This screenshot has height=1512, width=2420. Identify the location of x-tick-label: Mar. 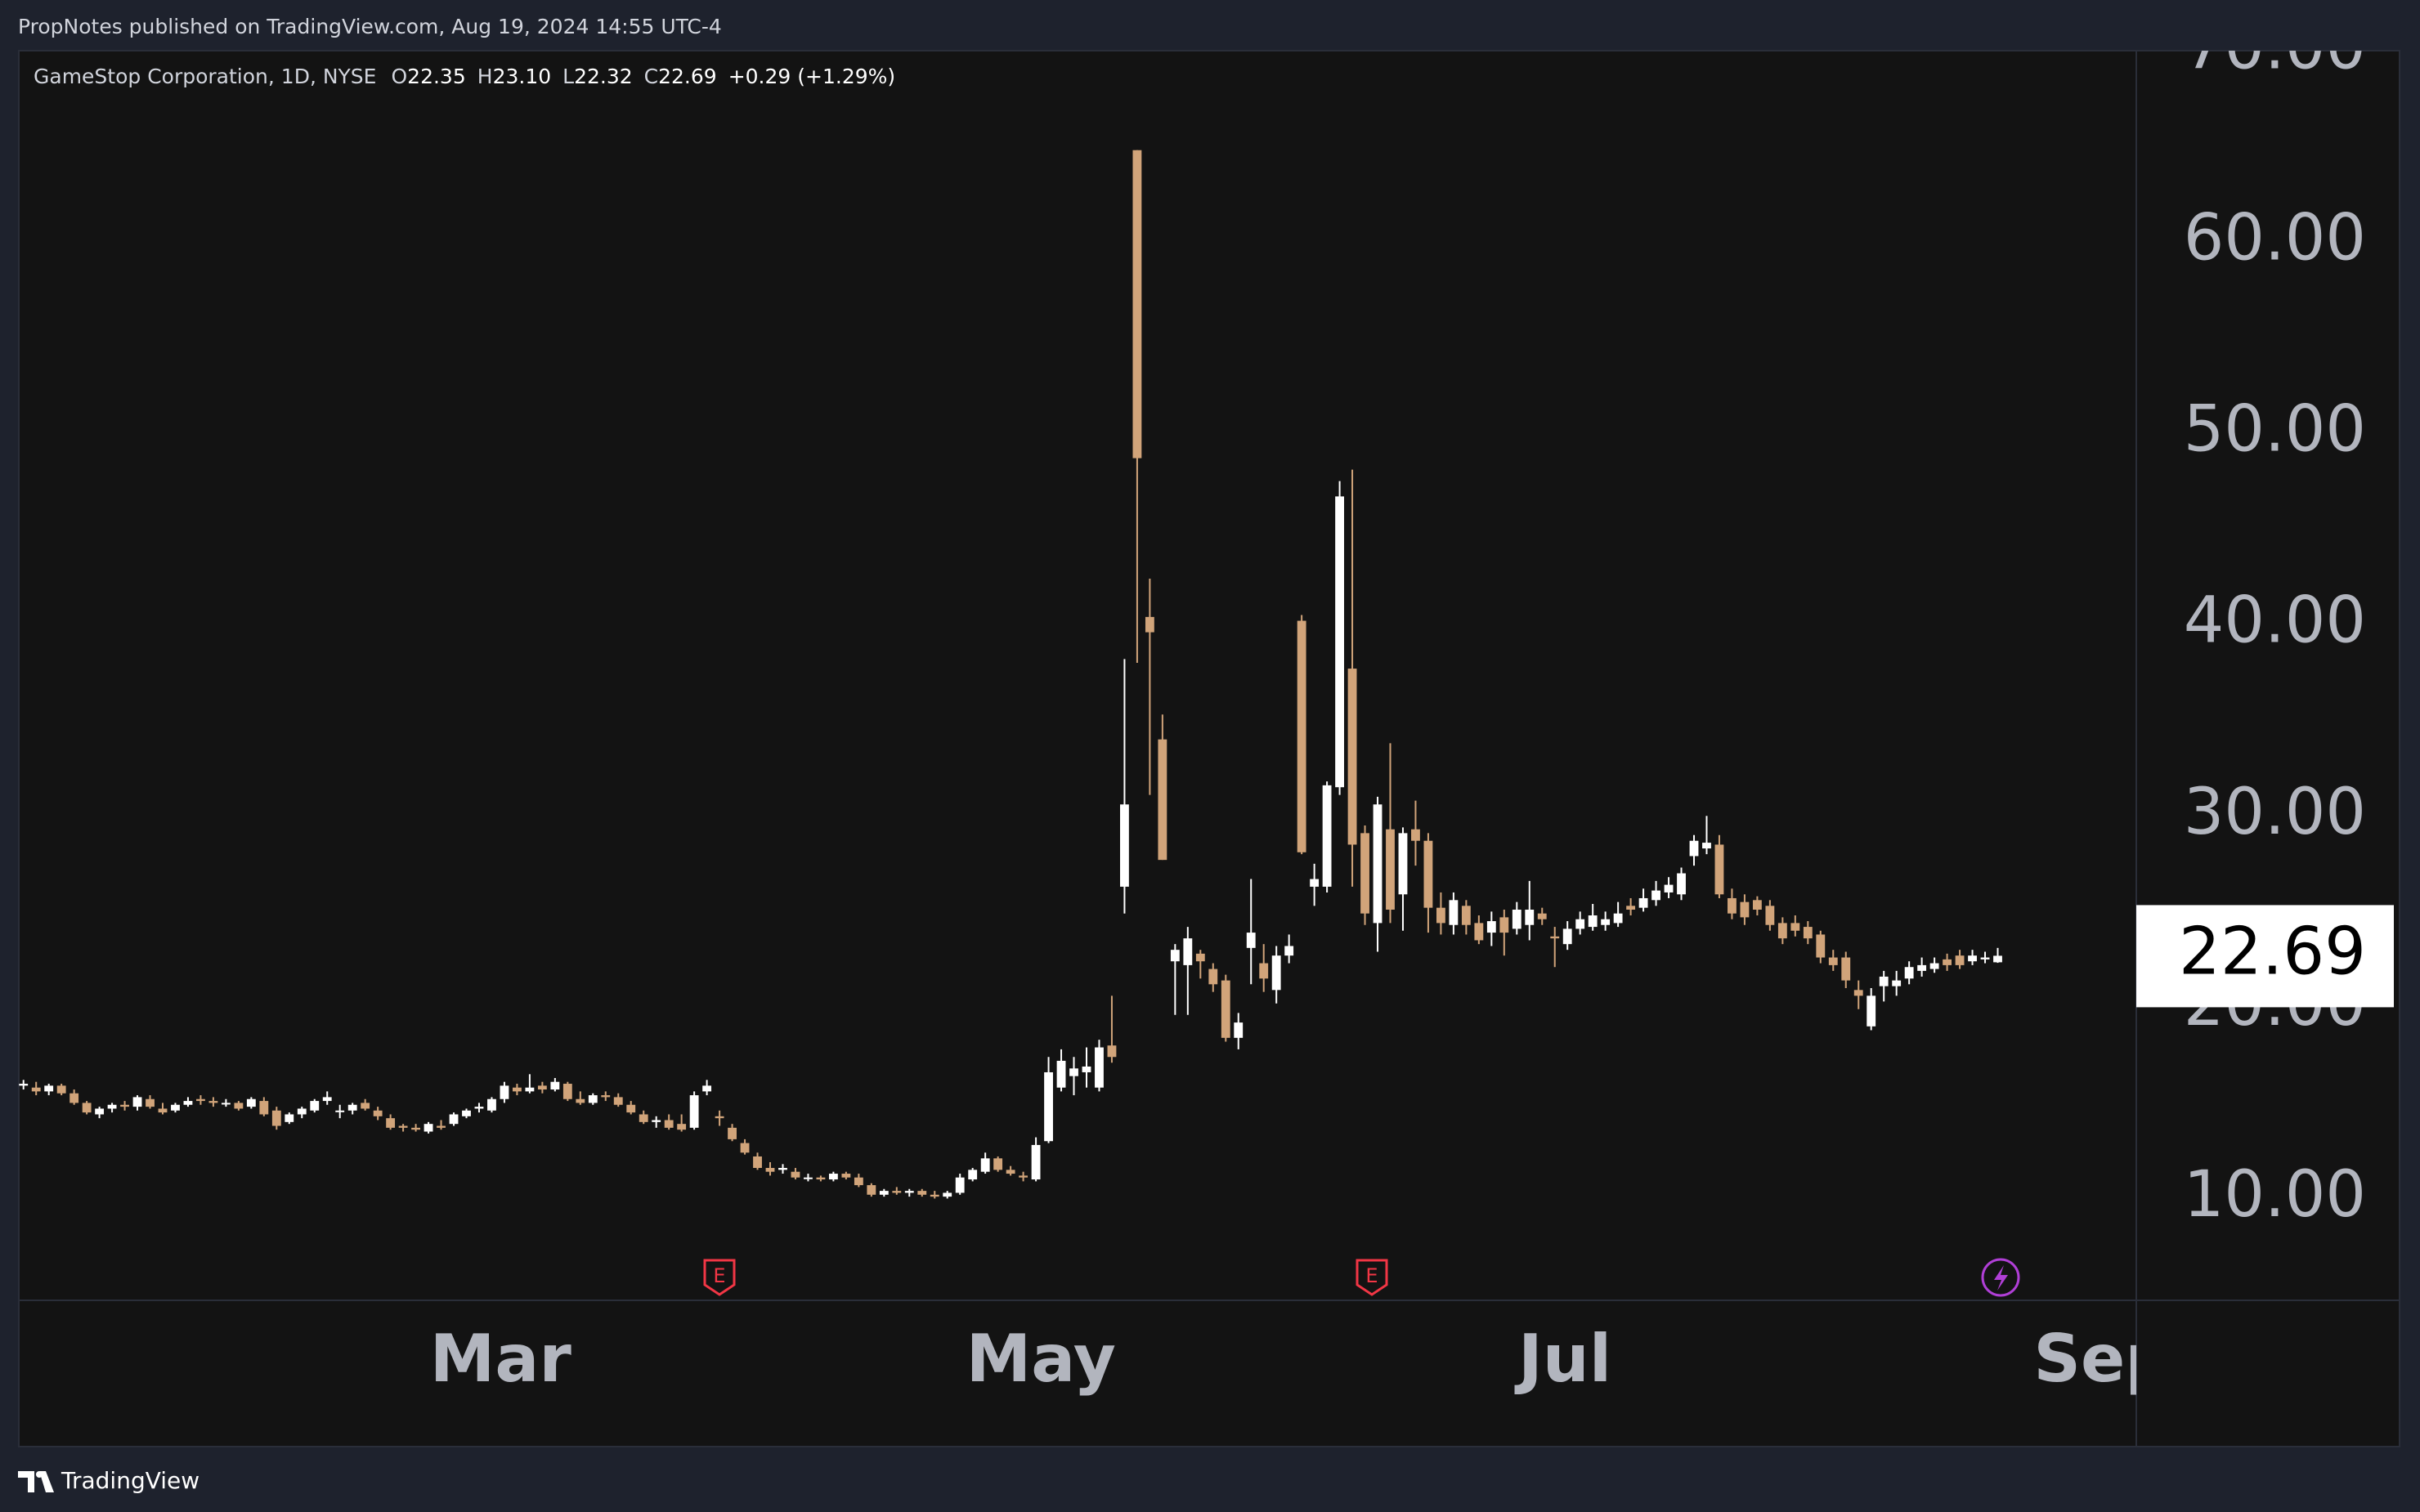
(501, 1359).